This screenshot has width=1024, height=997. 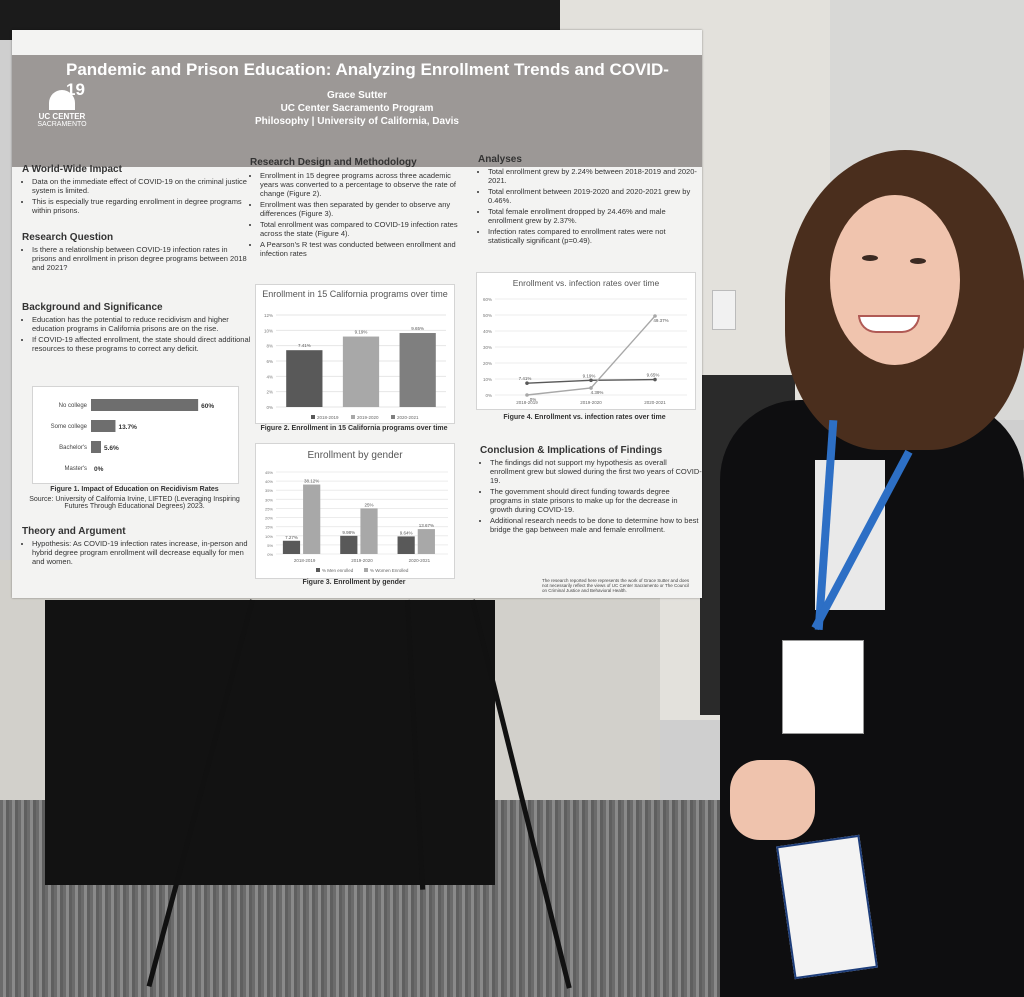 What do you see at coordinates (823, 687) in the screenshot?
I see `name-badge` at bounding box center [823, 687].